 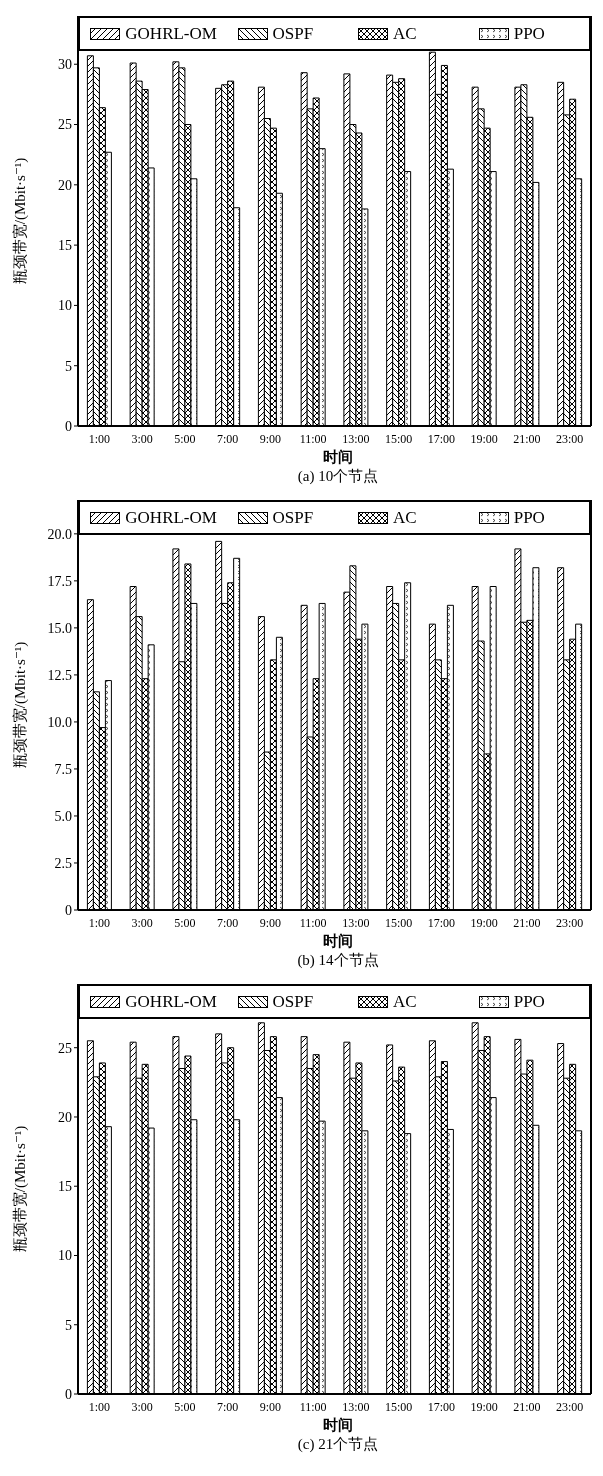 What do you see at coordinates (63, 863) in the screenshot?
I see `y-tick-label: 2.5` at bounding box center [63, 863].